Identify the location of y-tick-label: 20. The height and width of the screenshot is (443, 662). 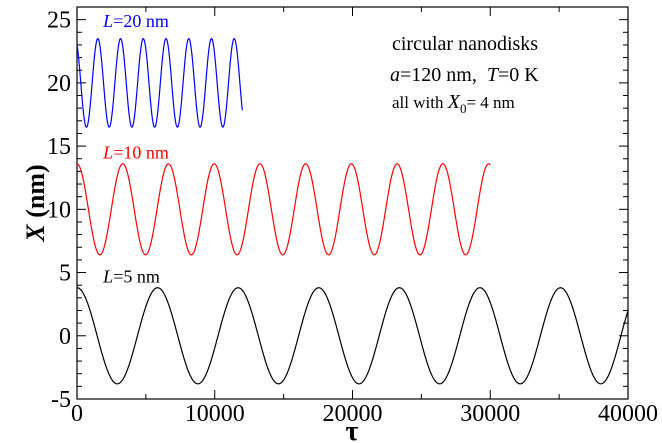
(59, 84).